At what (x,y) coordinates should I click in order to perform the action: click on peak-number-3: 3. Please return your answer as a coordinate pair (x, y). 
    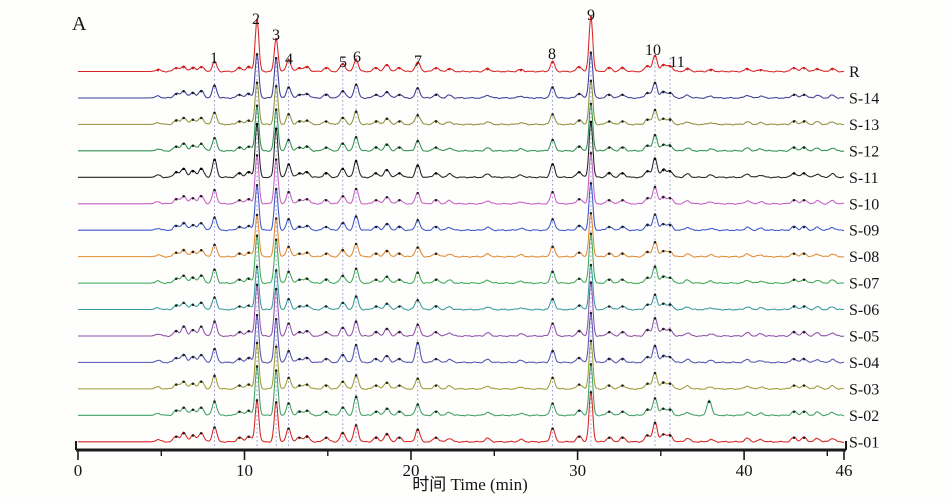
    Looking at the image, I should click on (276, 35).